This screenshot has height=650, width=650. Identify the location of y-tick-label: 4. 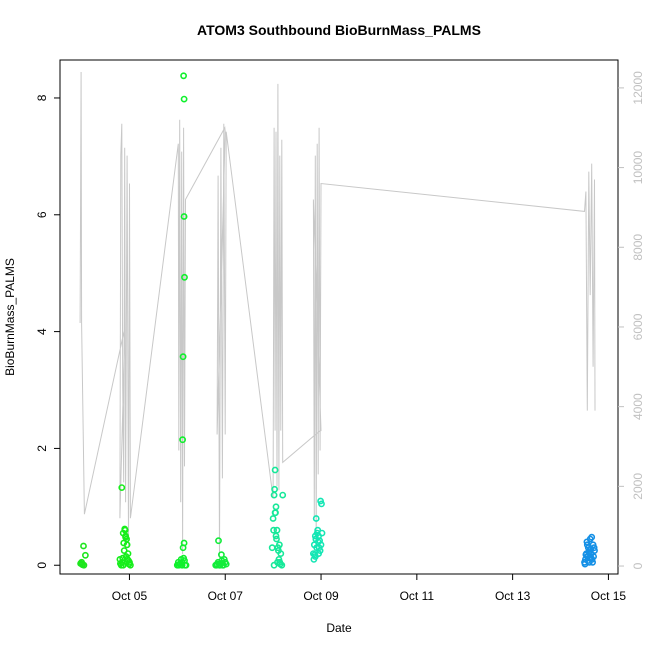
(42, 331).